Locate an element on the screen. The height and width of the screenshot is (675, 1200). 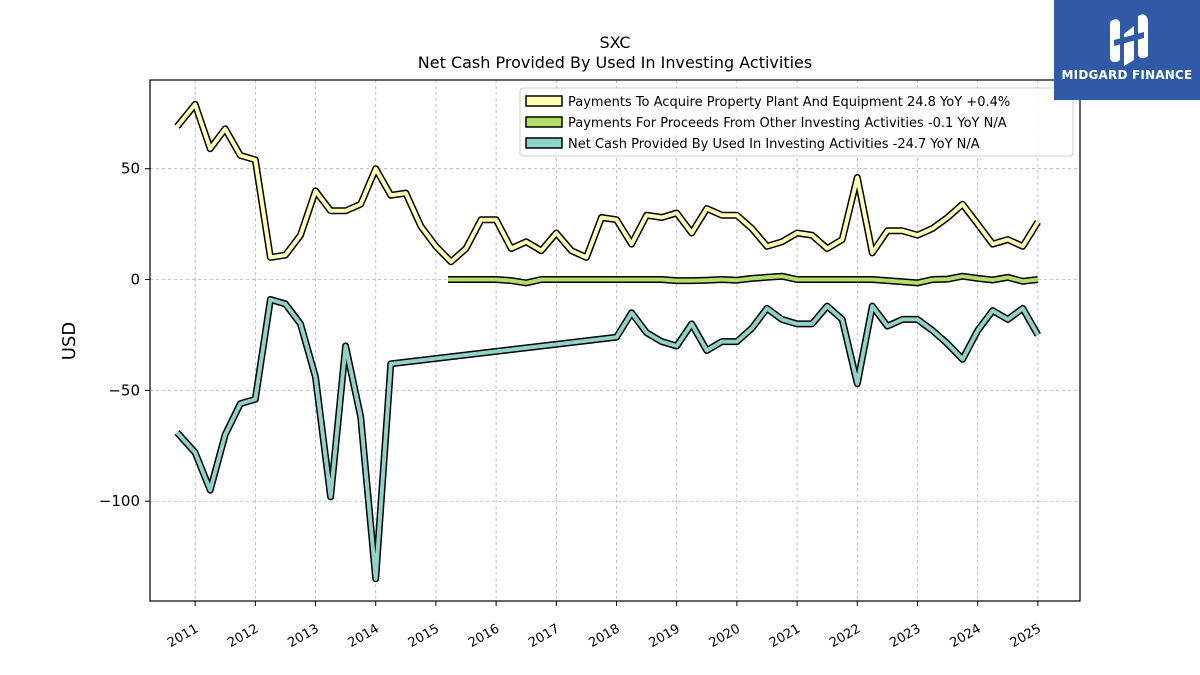
x-tick-label: 2016 is located at coordinates (484, 636).